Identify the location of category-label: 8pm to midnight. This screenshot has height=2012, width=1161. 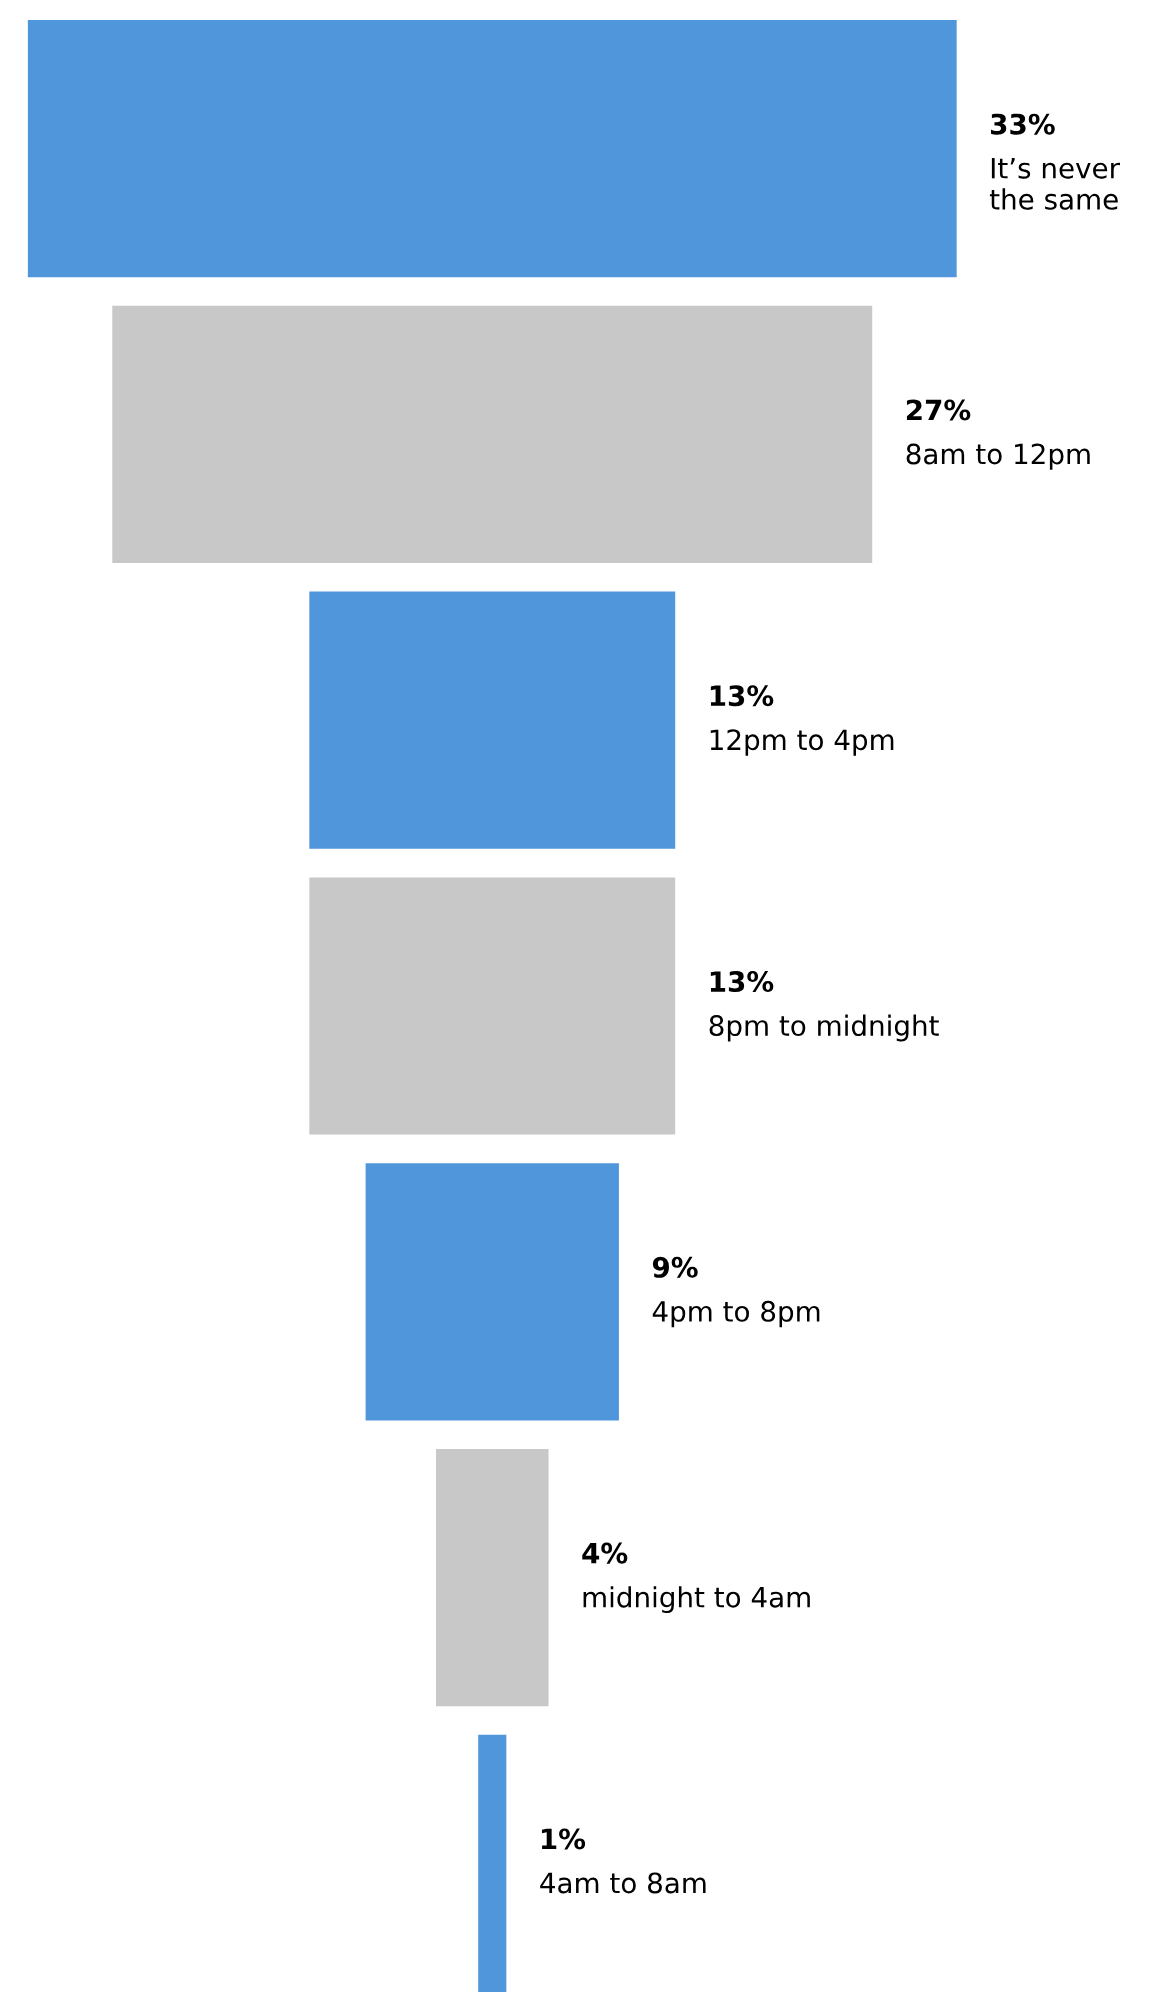
(824, 1028).